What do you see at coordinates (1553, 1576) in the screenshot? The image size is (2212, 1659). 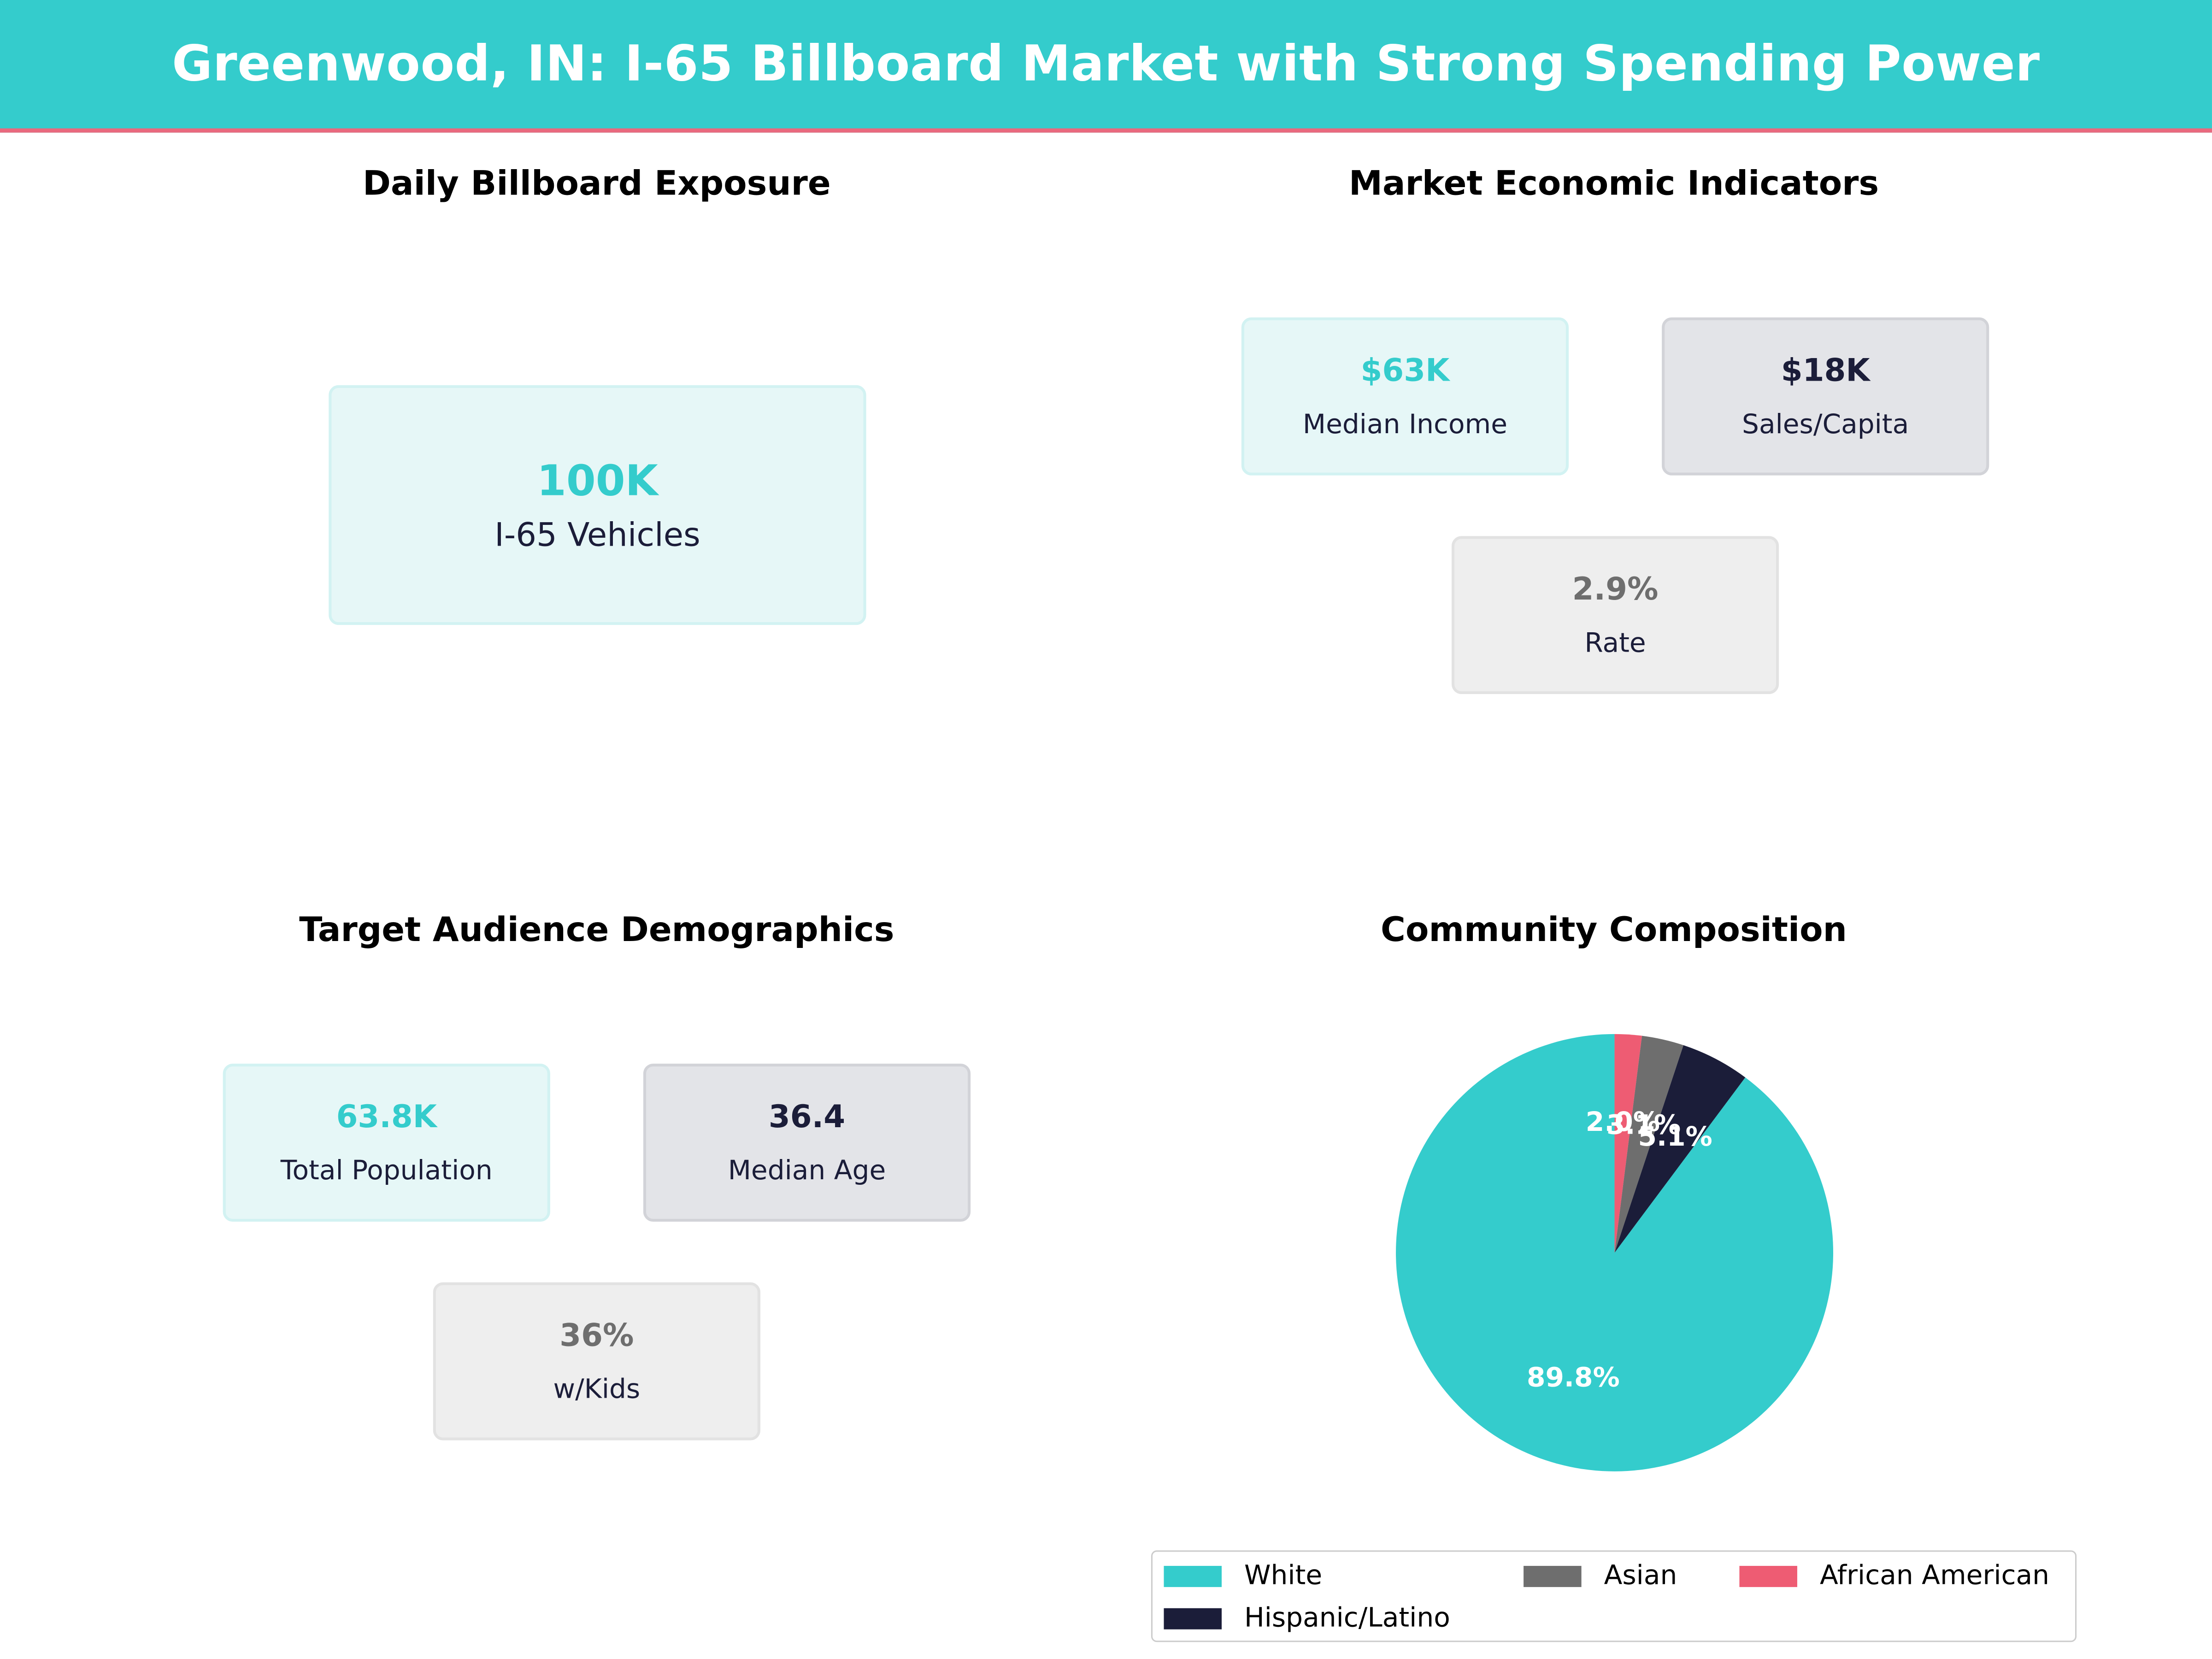 I see `legend-swatch-asian` at bounding box center [1553, 1576].